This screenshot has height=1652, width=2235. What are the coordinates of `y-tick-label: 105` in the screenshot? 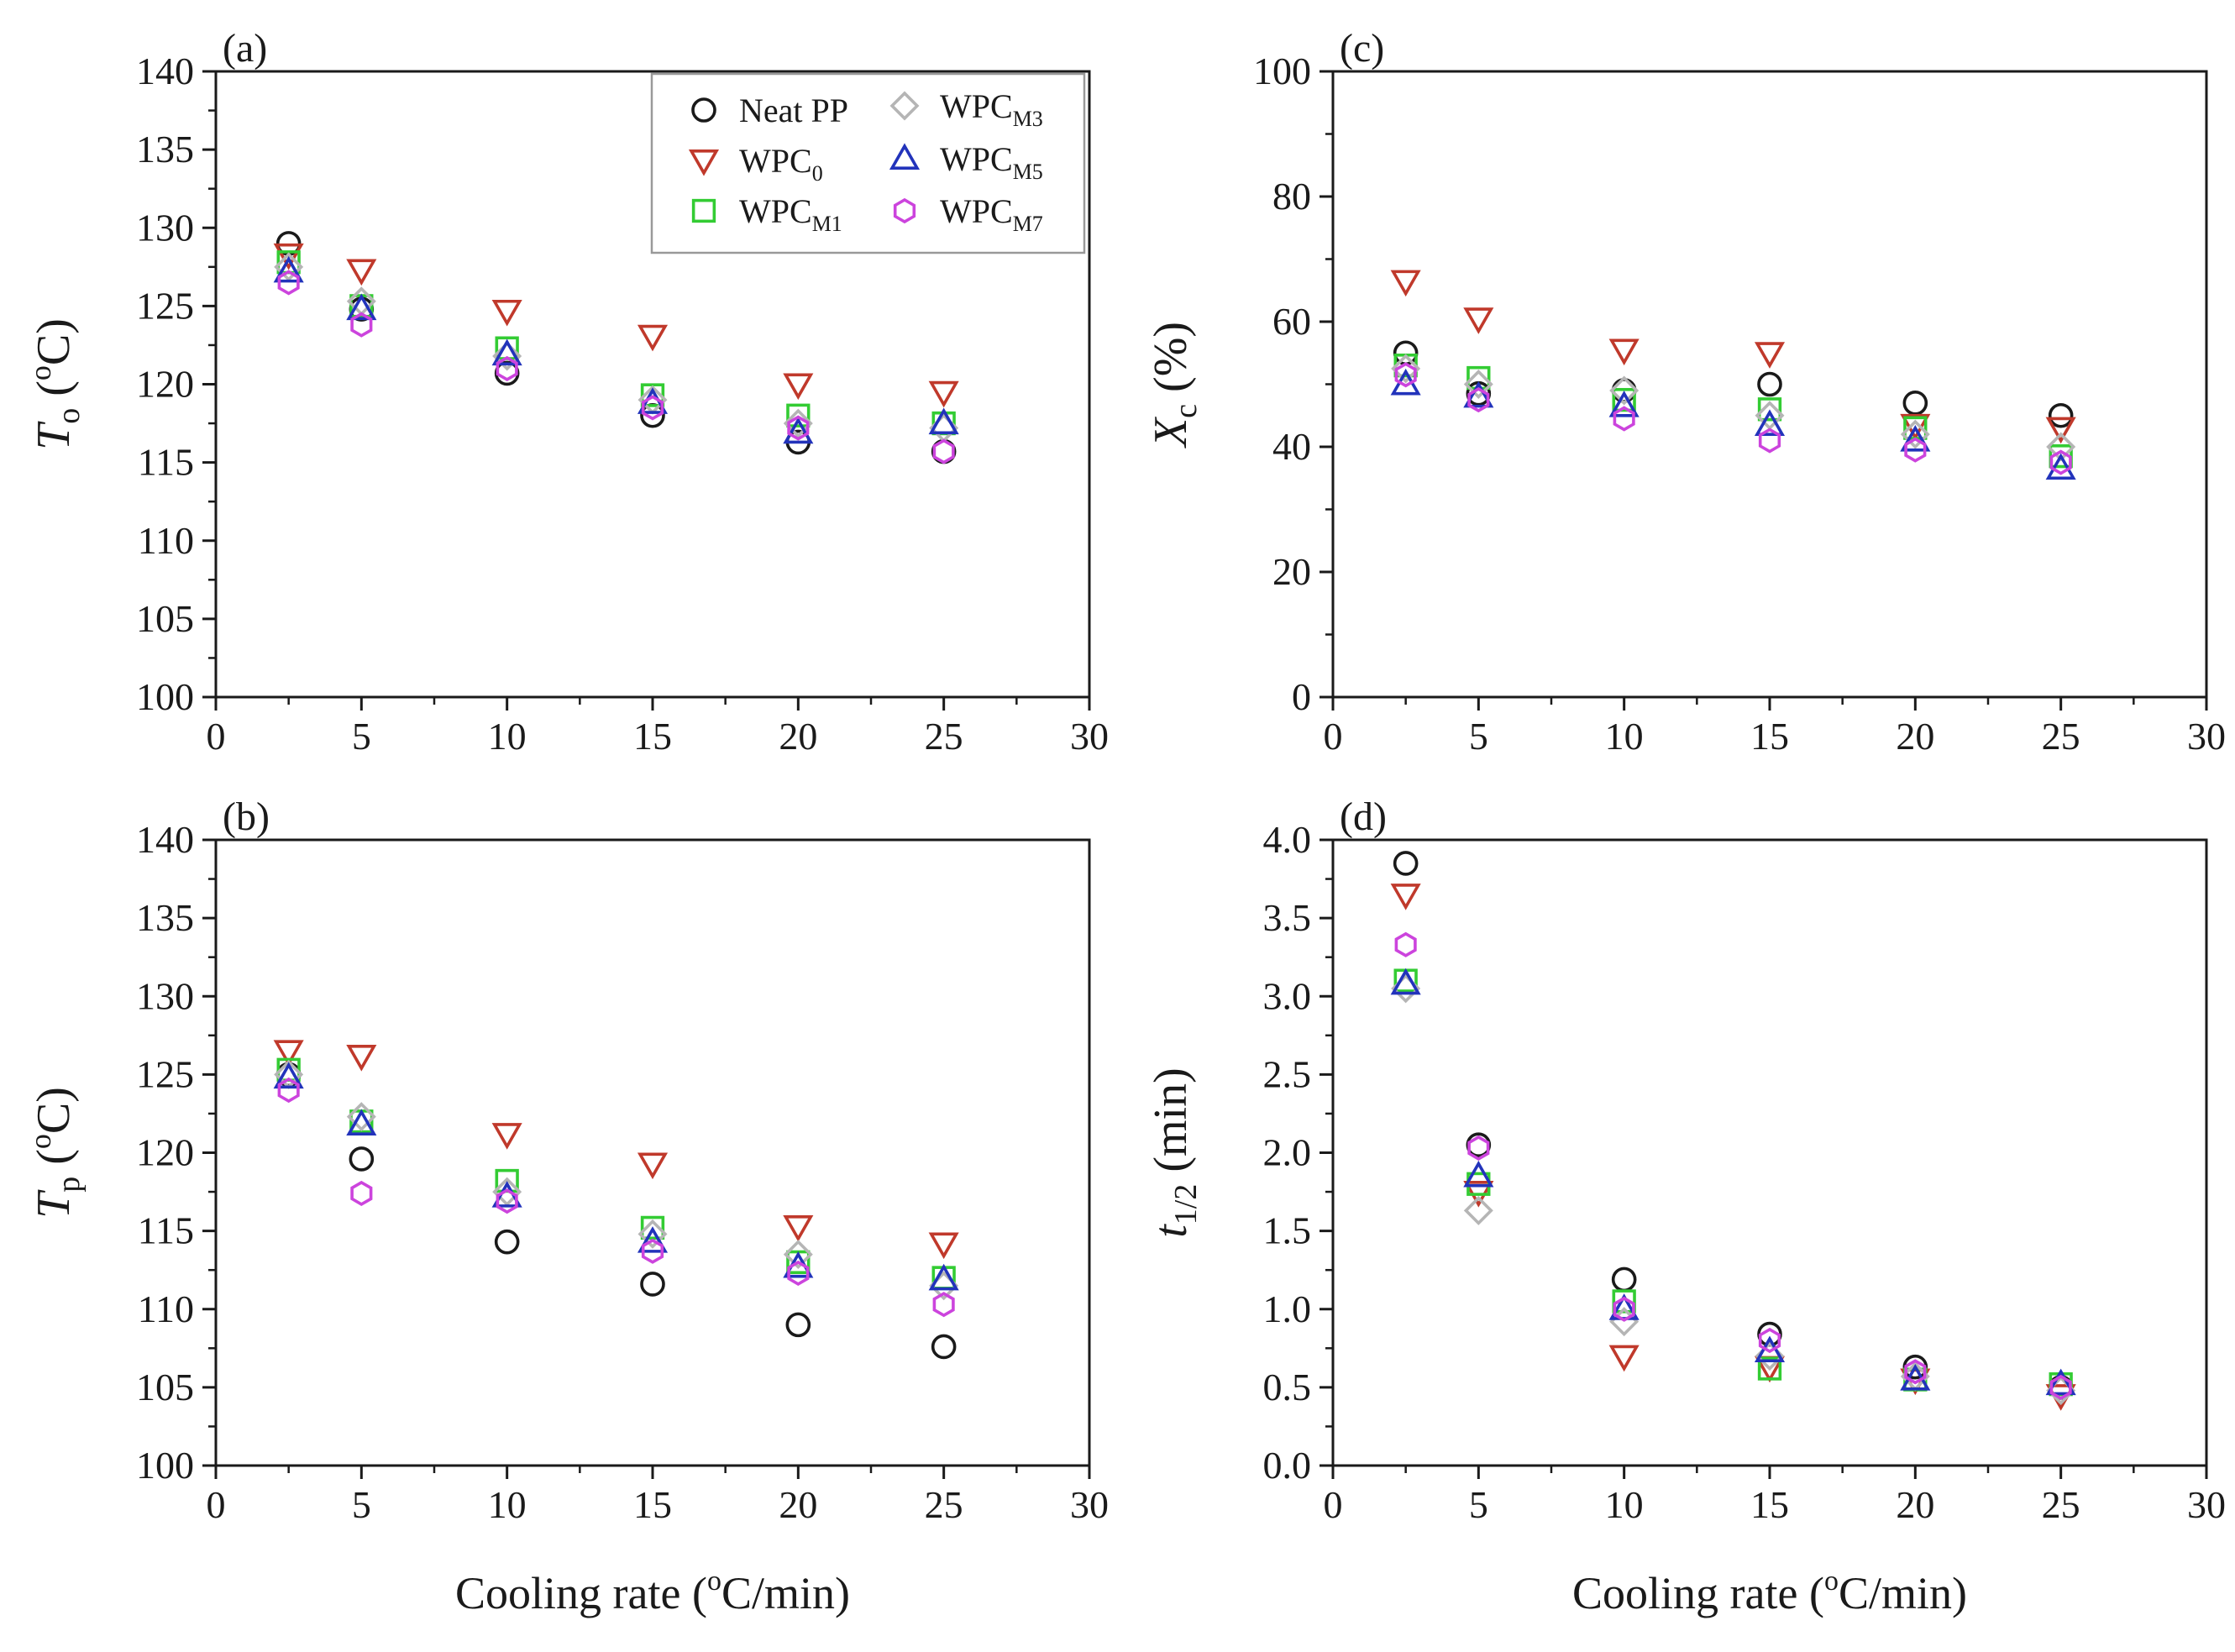 It's located at (165, 1387).